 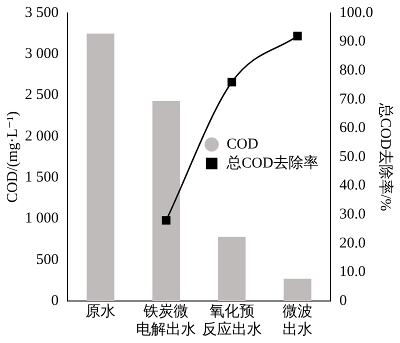 What do you see at coordinates (352, 42) in the screenshot?
I see `y2-tick-label: 90.0` at bounding box center [352, 42].